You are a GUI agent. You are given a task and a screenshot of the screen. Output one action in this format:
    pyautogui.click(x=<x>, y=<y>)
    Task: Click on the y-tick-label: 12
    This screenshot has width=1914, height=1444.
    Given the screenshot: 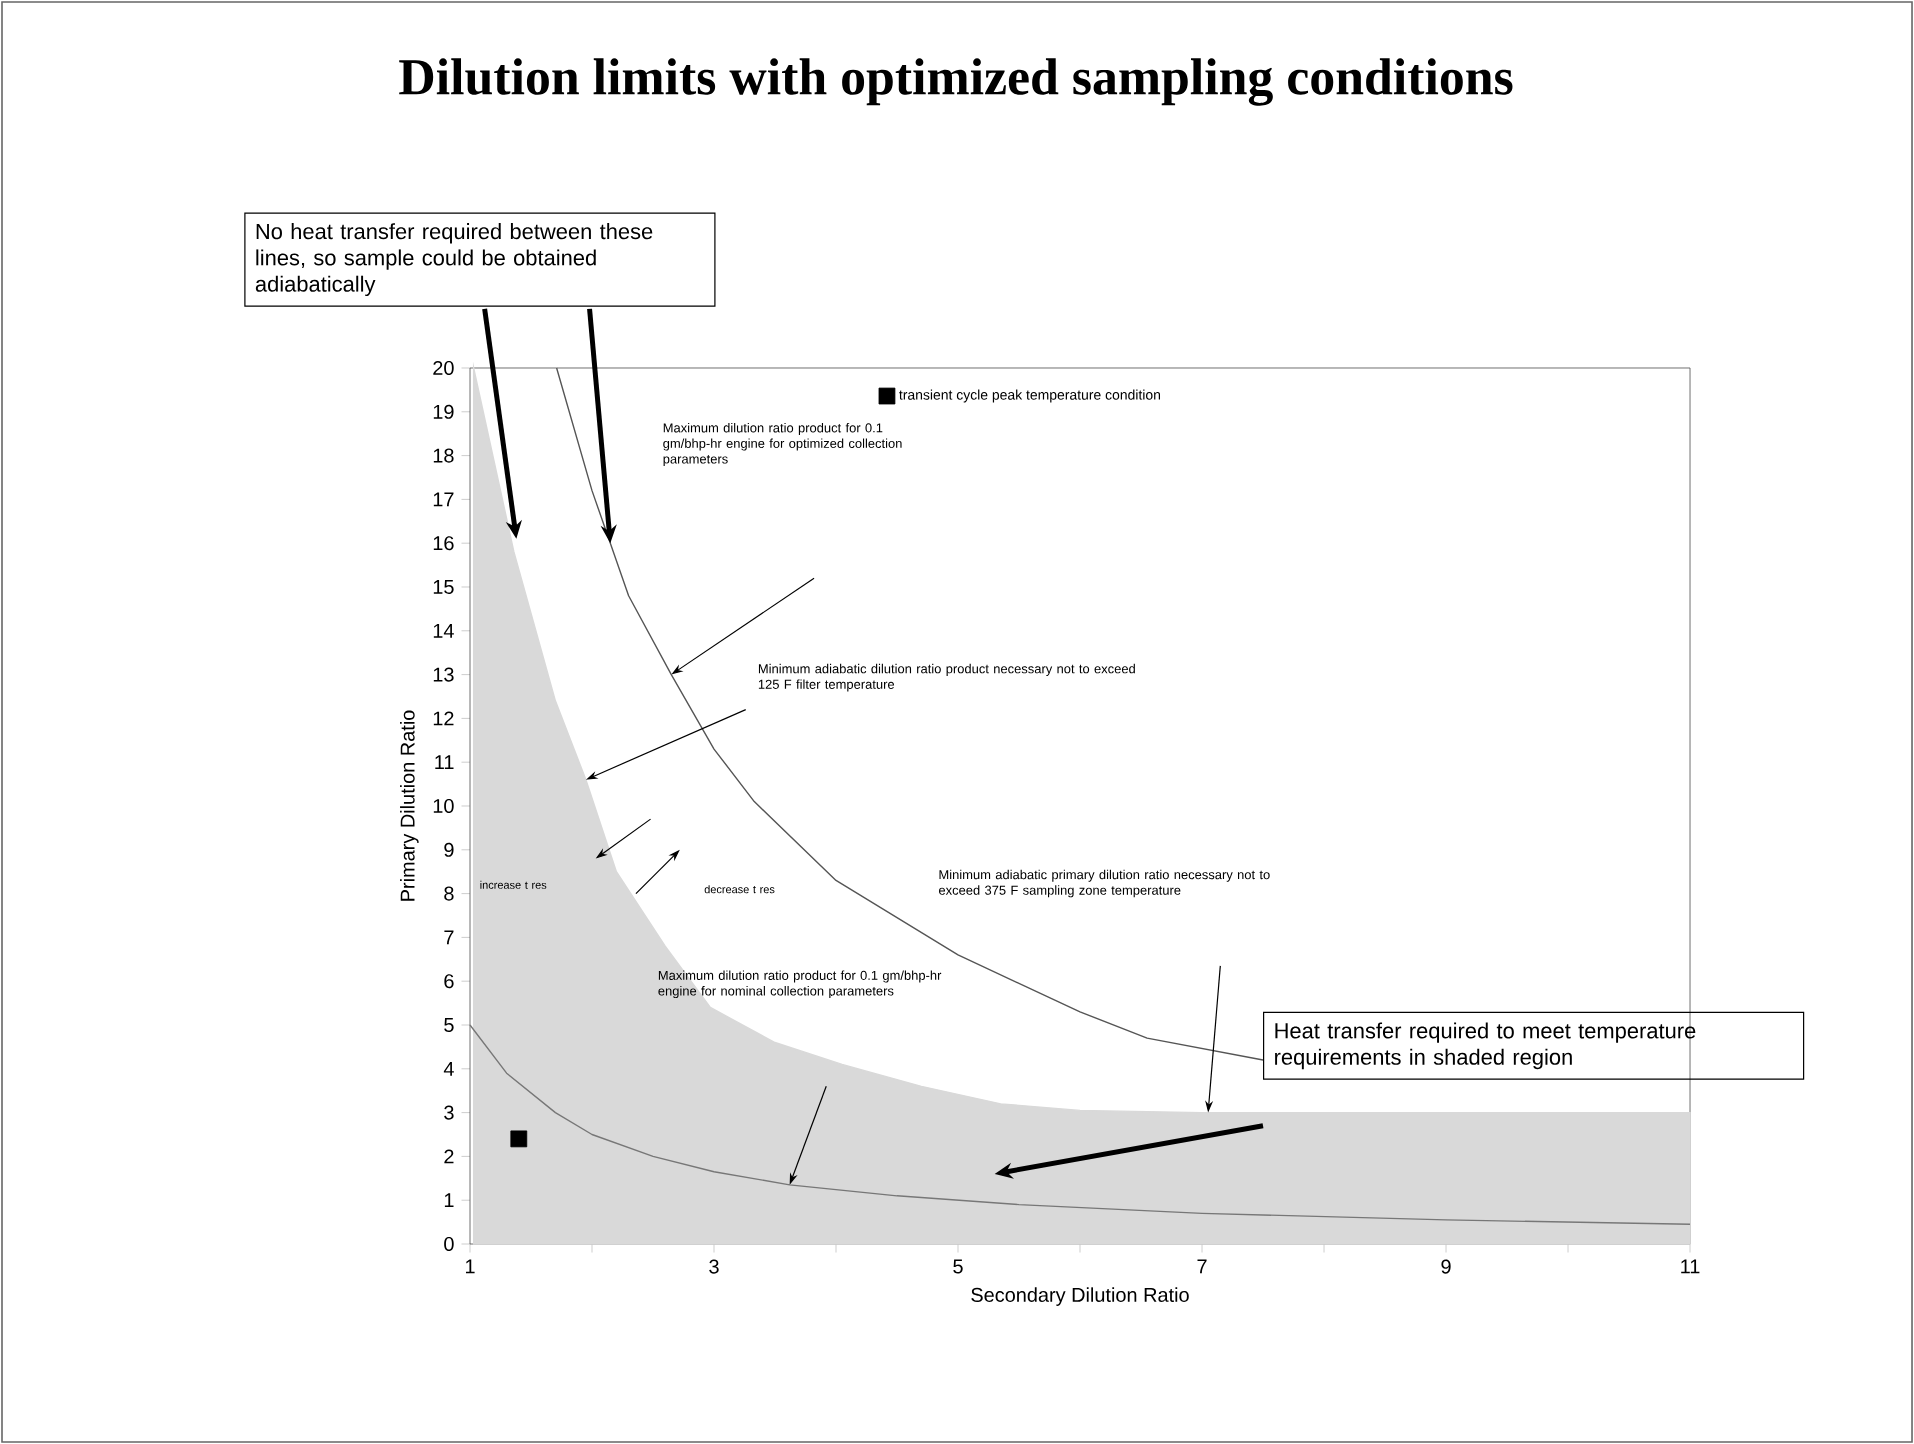 What is the action you would take?
    pyautogui.click(x=443, y=718)
    